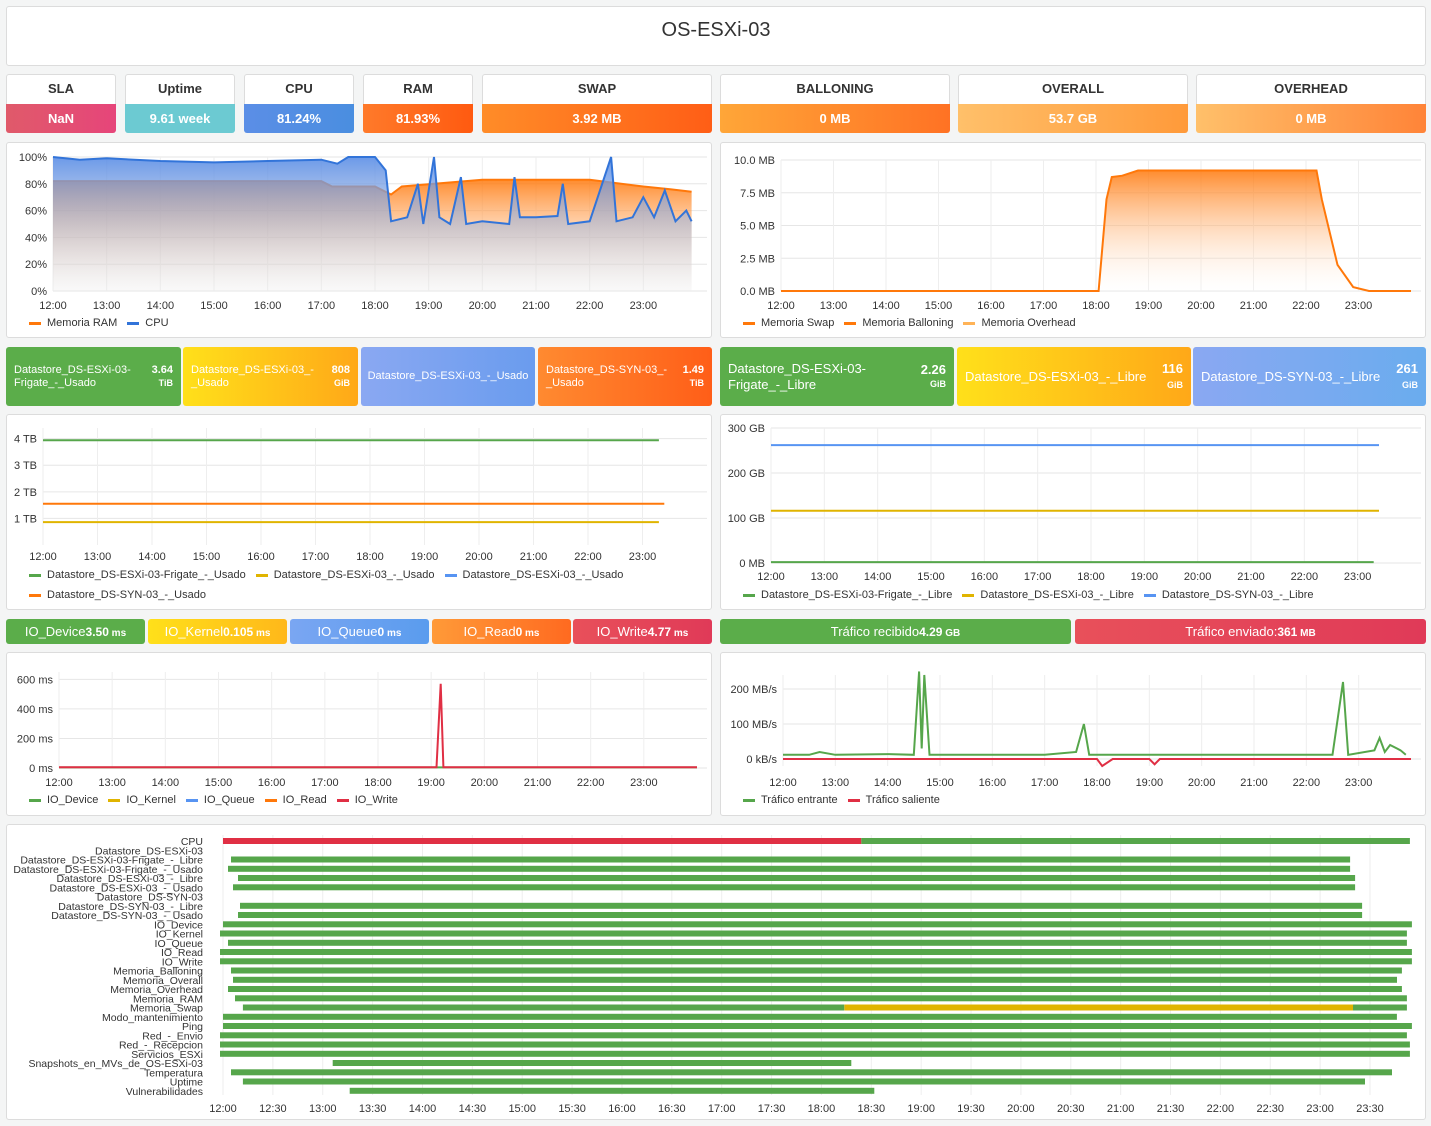 Image resolution: width=1431 pixels, height=1126 pixels. Describe the element at coordinates (898, 323) in the screenshot. I see `legend-item-memoria-balloning: Memoria Balloning` at that location.